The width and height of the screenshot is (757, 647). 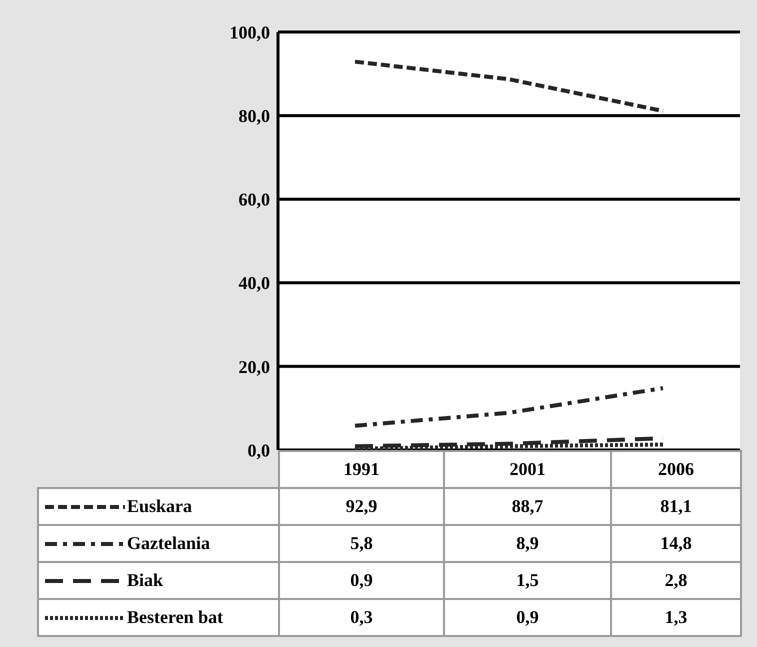 What do you see at coordinates (361, 469) in the screenshot?
I see `x-tick-label: 1991` at bounding box center [361, 469].